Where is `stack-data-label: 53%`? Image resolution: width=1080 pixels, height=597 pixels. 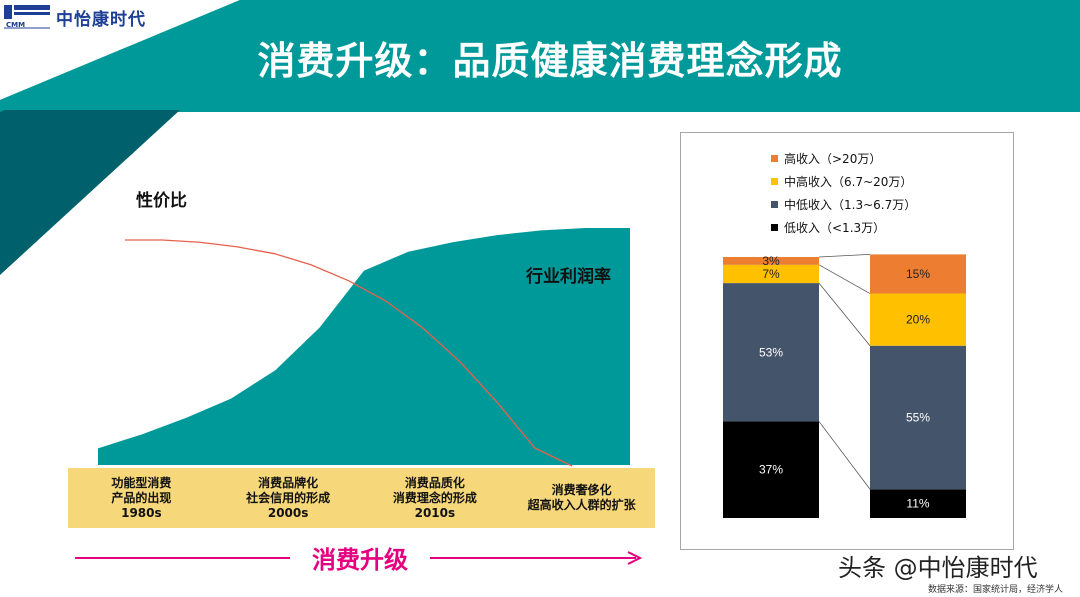
stack-data-label: 53% is located at coordinates (771, 352).